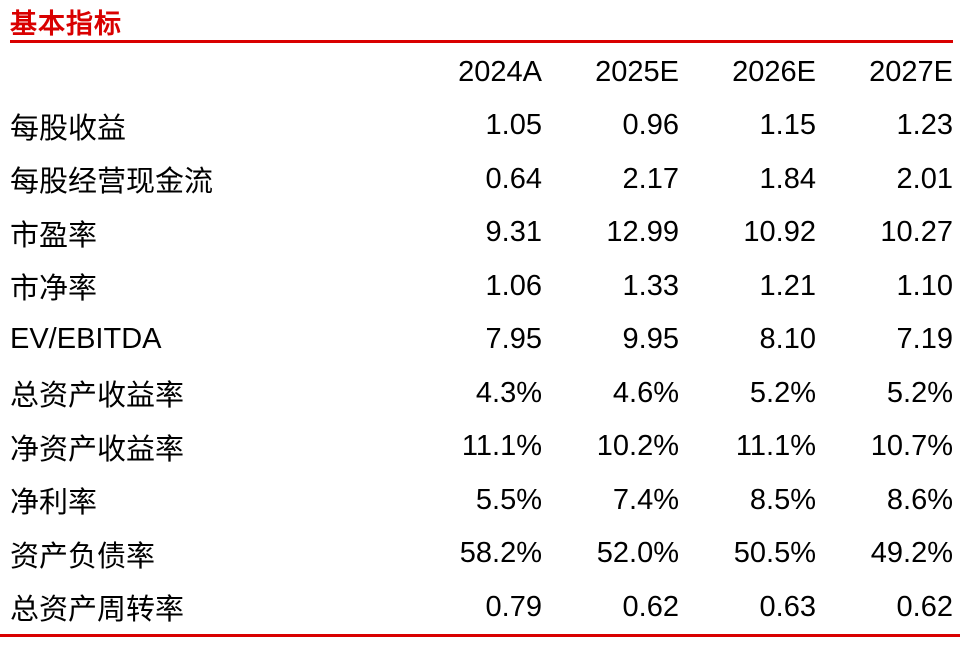  I want to click on cell-value: 0.96, so click(650, 125).